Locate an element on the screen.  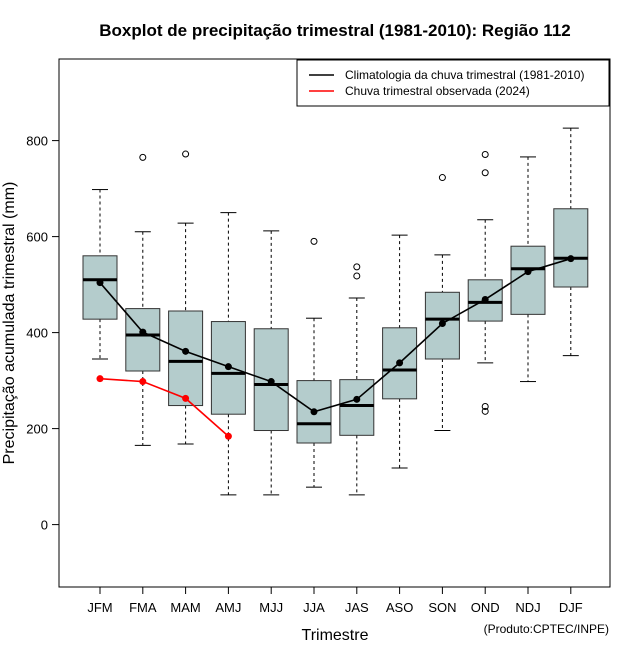
x-tick-label: NDJ is located at coordinates (527, 607).